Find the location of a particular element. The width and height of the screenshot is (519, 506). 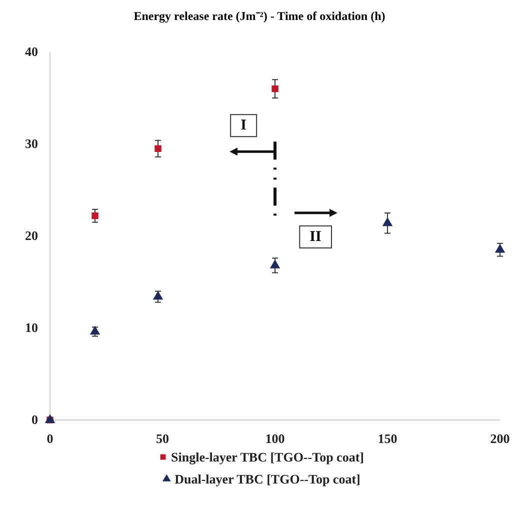

y-tick-label: 20 is located at coordinates (31, 236).